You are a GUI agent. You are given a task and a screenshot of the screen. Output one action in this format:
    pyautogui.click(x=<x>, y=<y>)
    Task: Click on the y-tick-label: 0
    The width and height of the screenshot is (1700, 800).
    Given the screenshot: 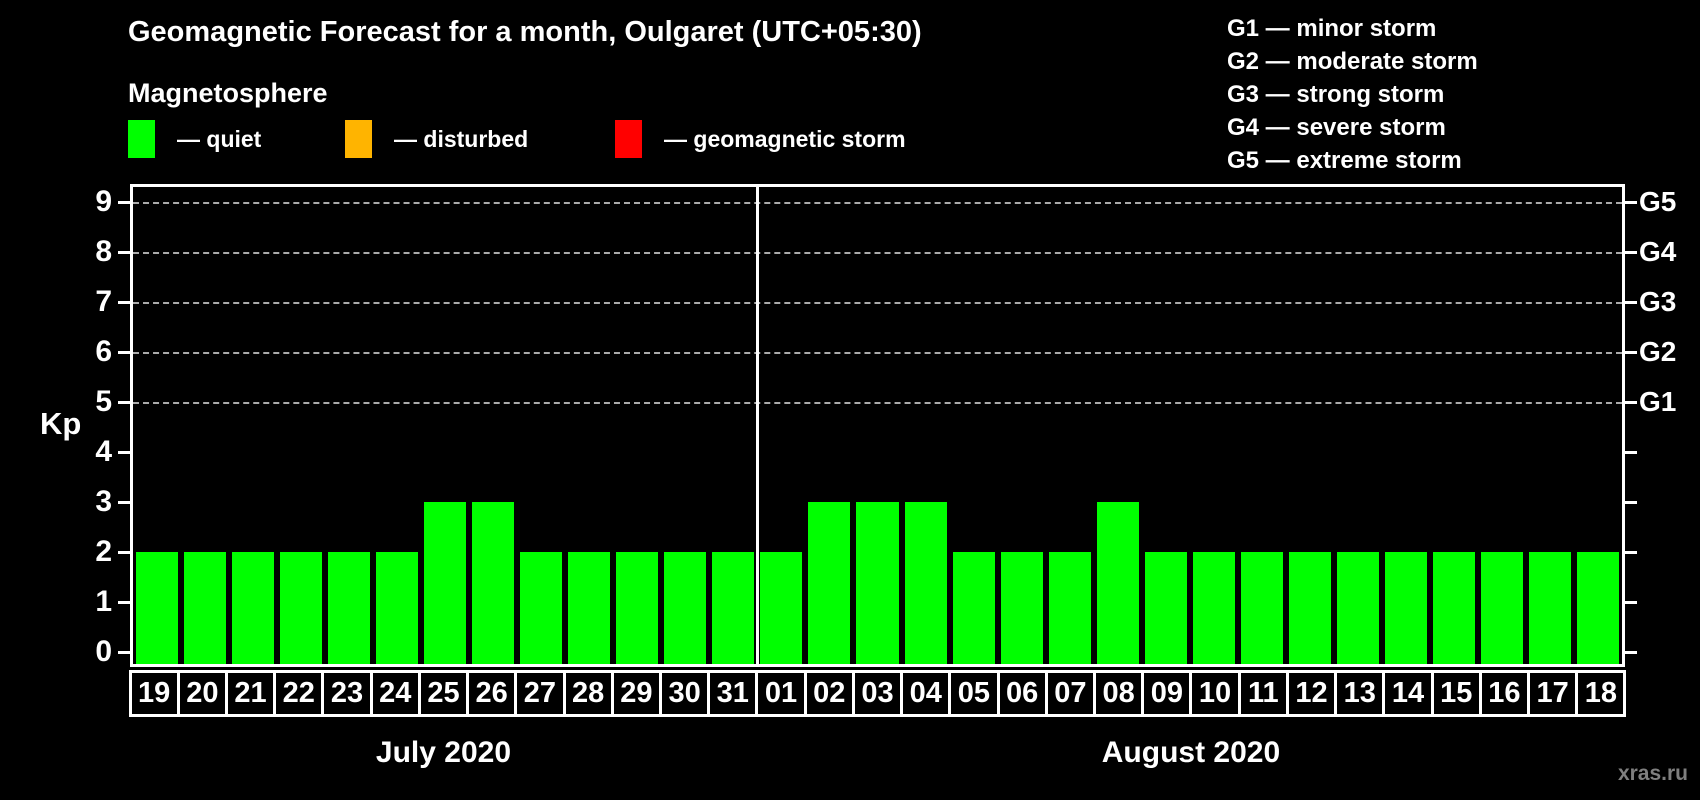 What is the action you would take?
    pyautogui.click(x=103, y=651)
    